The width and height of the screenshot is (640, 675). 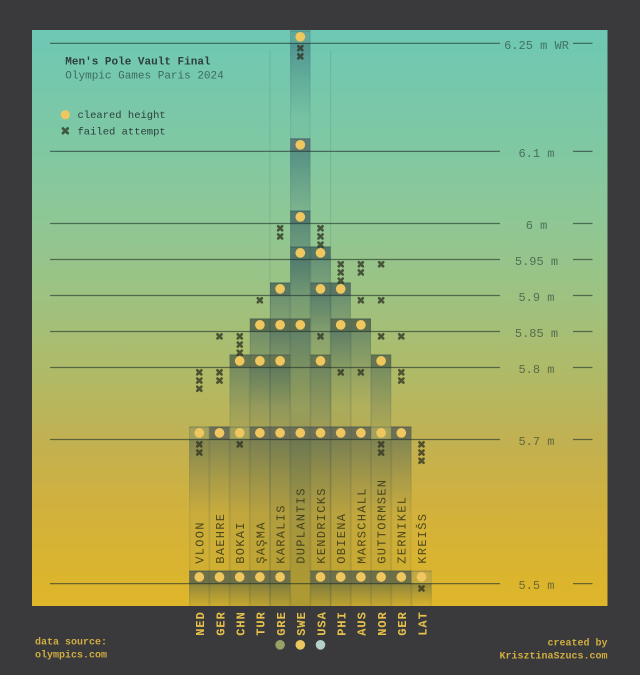 What do you see at coordinates (343, 623) in the screenshot?
I see `svg-text: PHI` at bounding box center [343, 623].